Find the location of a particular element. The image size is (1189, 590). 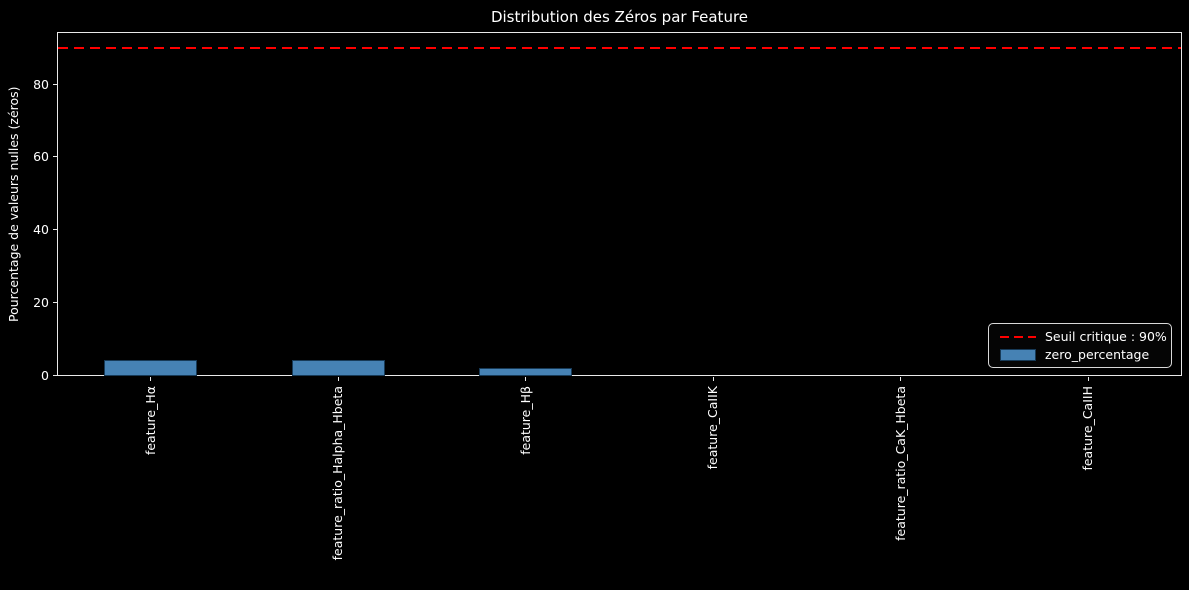

bar-color-swatch is located at coordinates (1018, 354).